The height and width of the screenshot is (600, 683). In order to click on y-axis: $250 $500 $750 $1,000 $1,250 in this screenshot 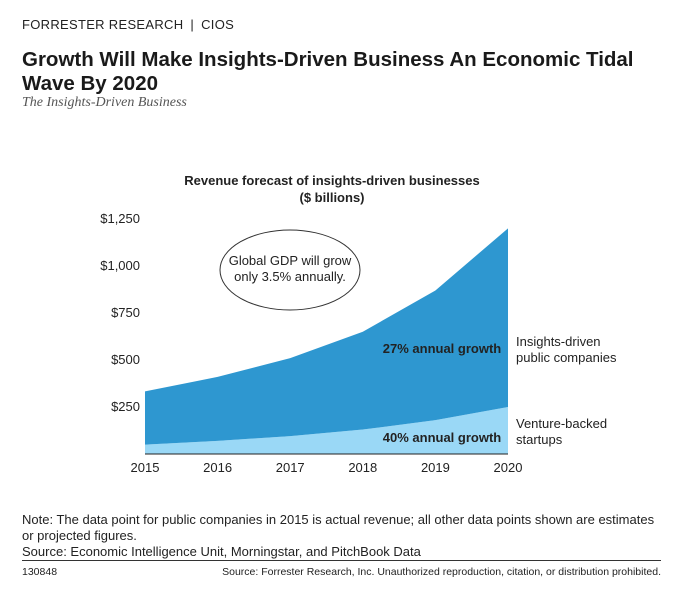, I will do `click(120, 312)`.